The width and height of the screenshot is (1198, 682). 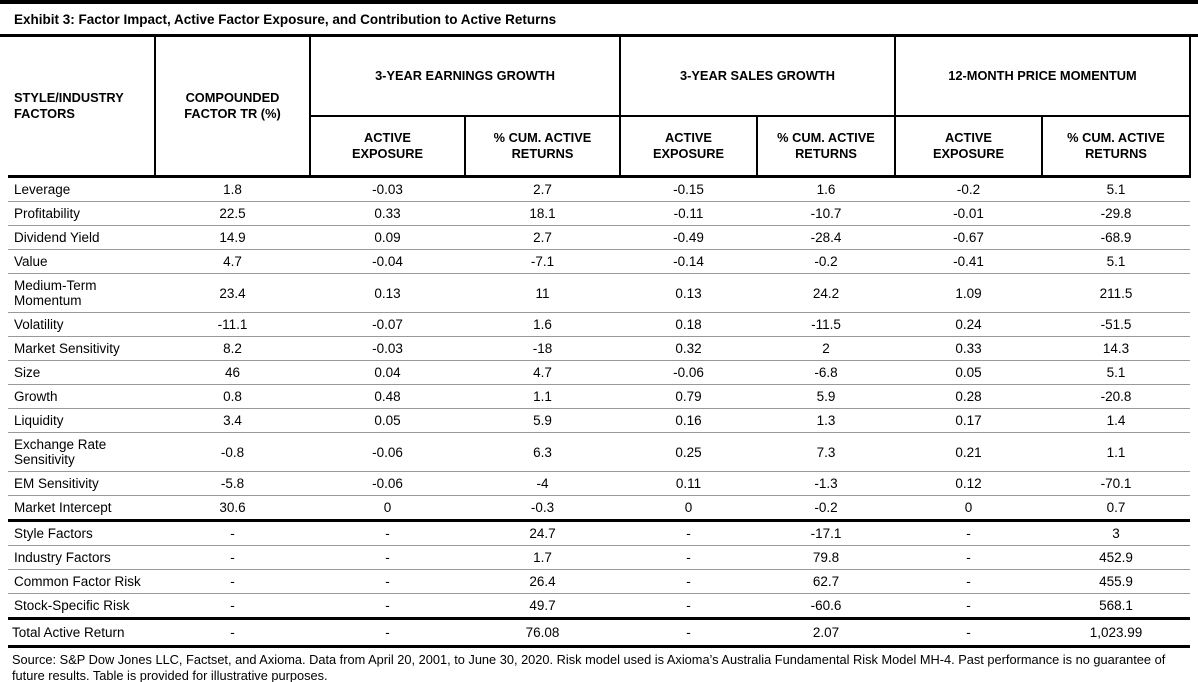 I want to click on table-row: Total Active Return - - 76.08 - 2.07 - 1,023.99, so click(x=599, y=633).